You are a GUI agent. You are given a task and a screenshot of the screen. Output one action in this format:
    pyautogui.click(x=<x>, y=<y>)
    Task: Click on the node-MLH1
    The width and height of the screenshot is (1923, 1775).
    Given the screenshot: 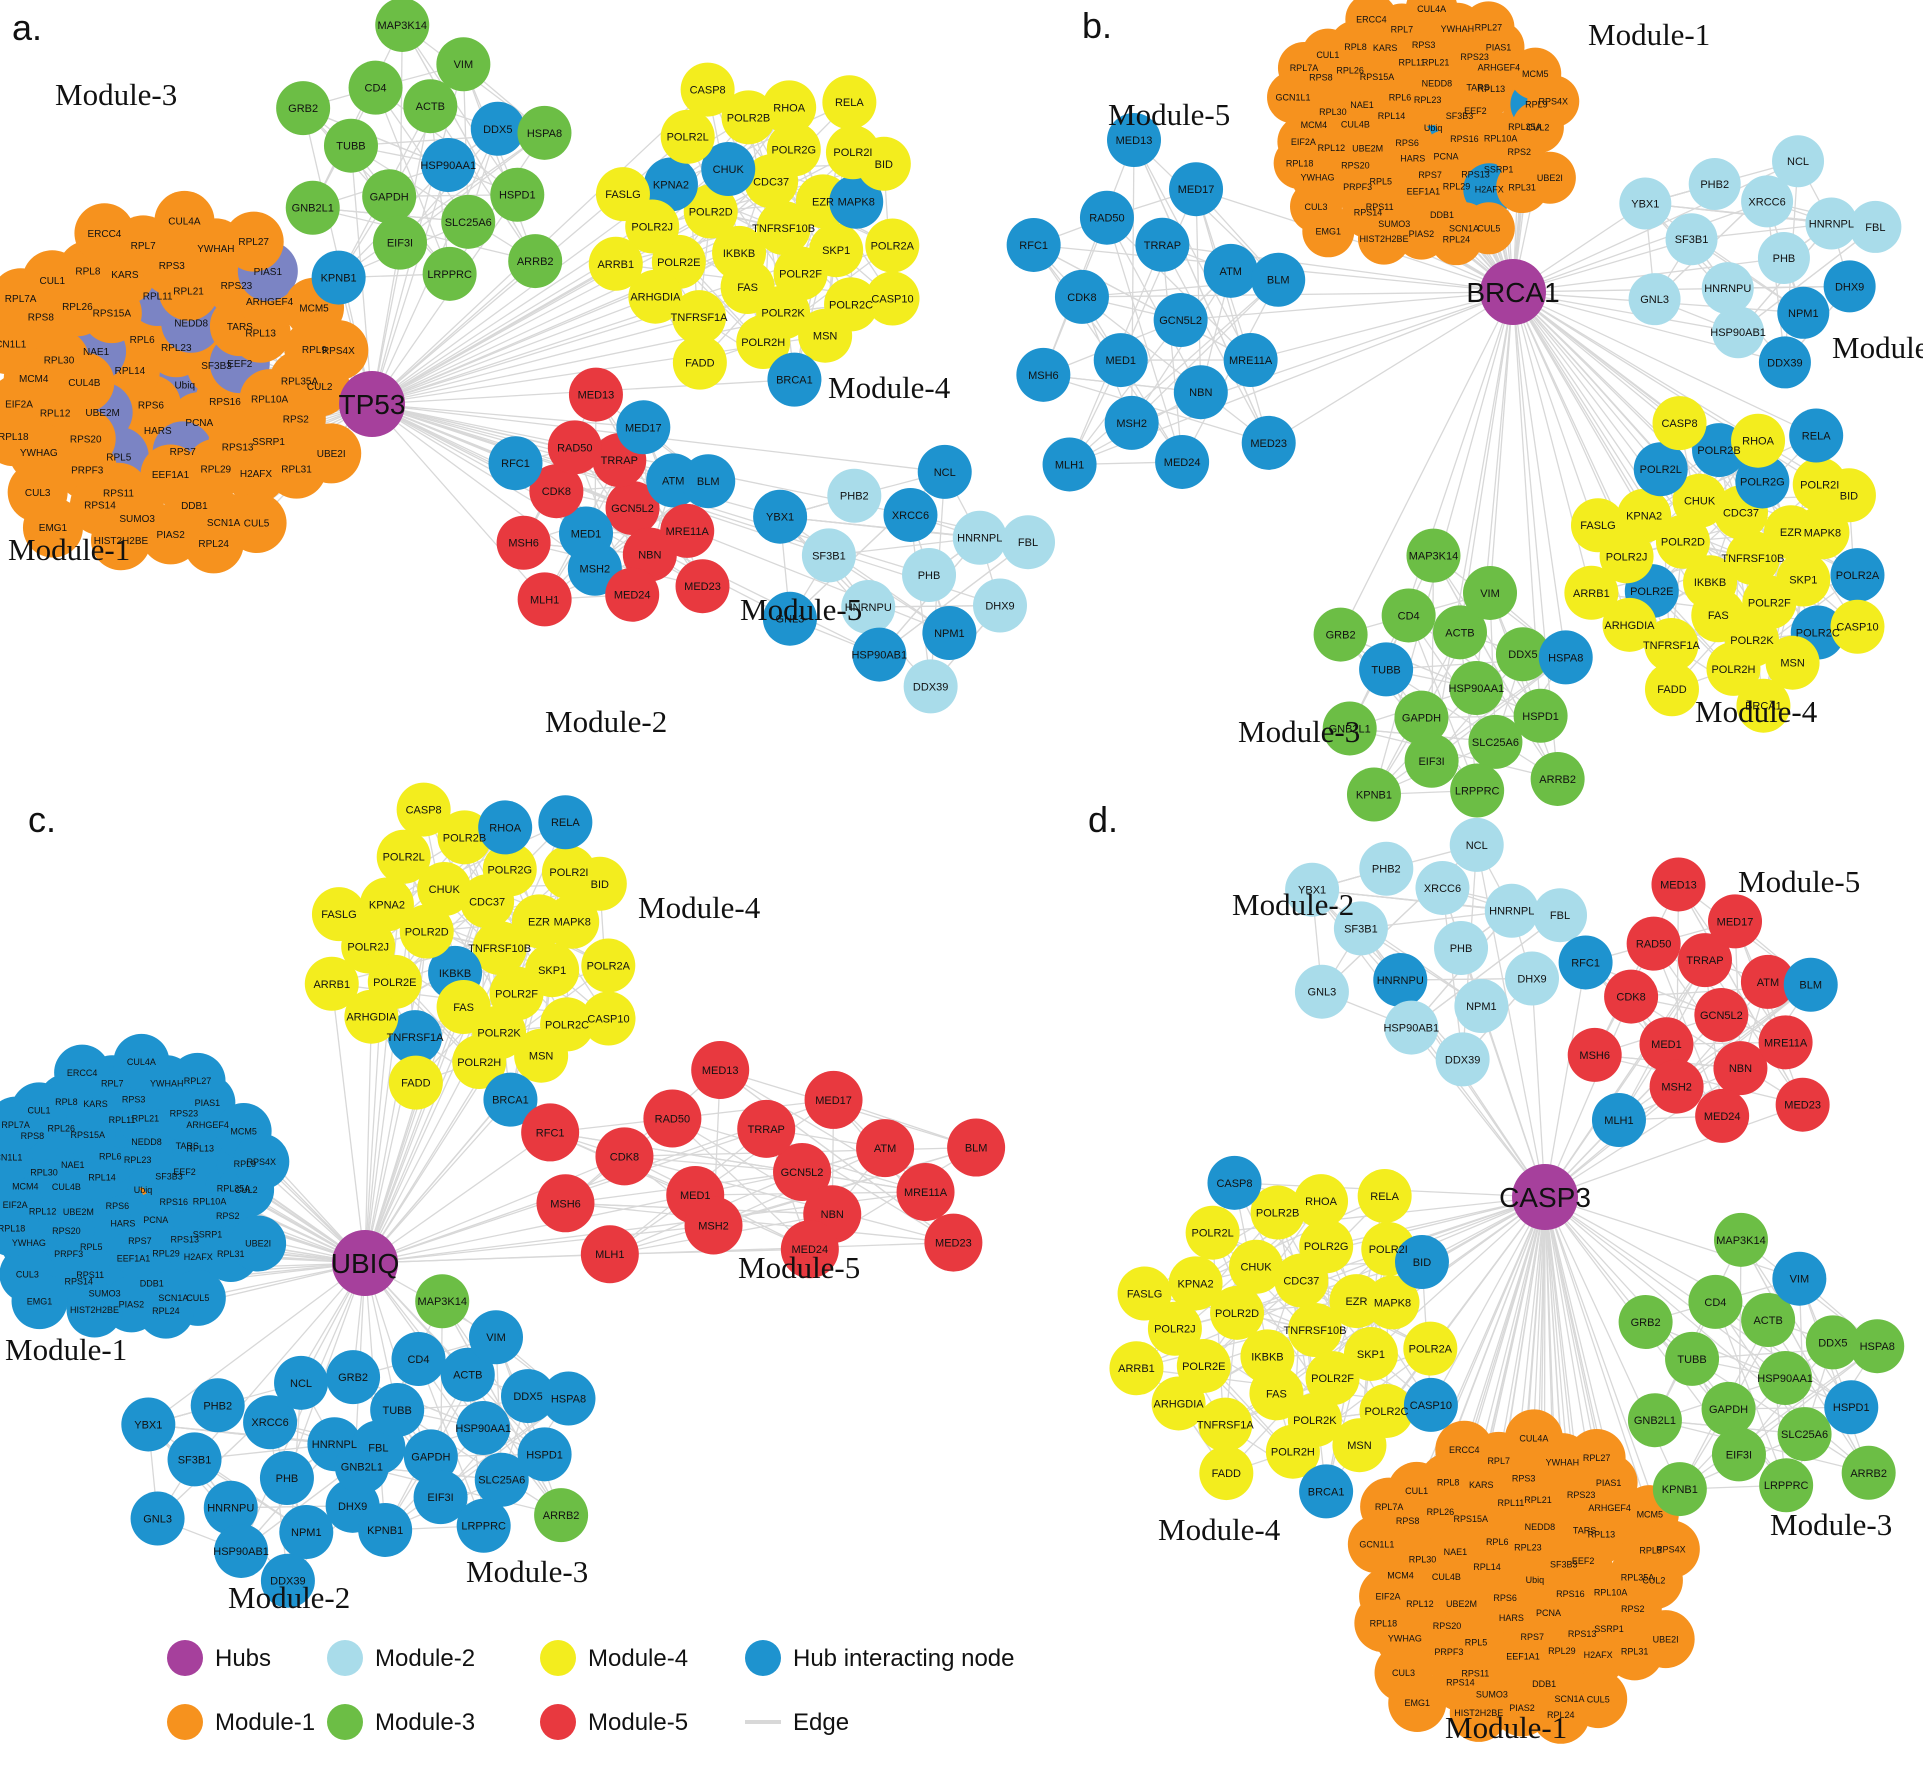 What is the action you would take?
    pyautogui.click(x=1069, y=464)
    